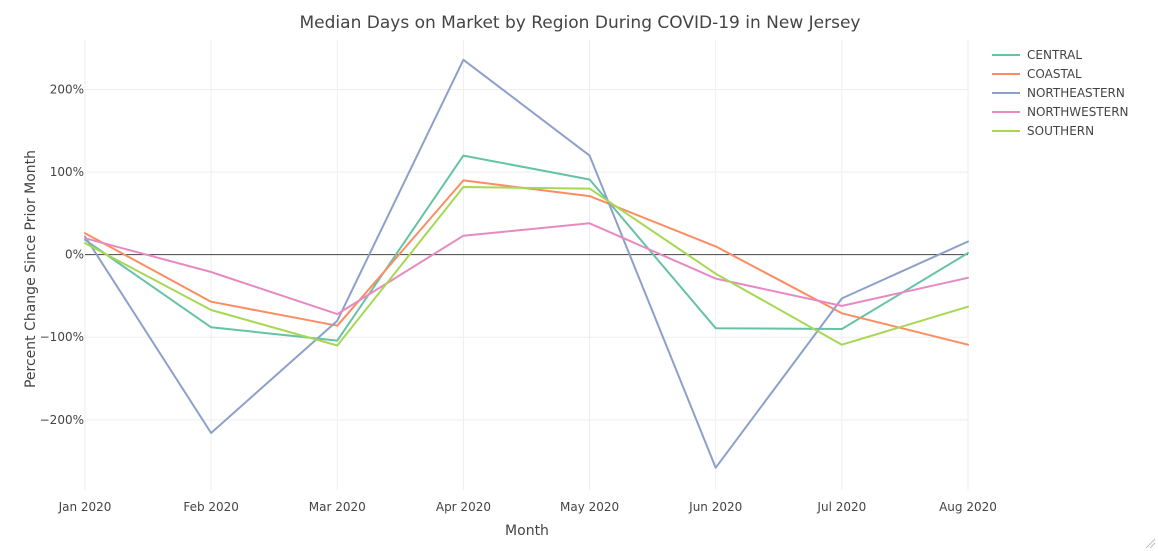 Image resolution: width=1158 pixels, height=551 pixels. I want to click on x-axis-title: Month, so click(527, 531).